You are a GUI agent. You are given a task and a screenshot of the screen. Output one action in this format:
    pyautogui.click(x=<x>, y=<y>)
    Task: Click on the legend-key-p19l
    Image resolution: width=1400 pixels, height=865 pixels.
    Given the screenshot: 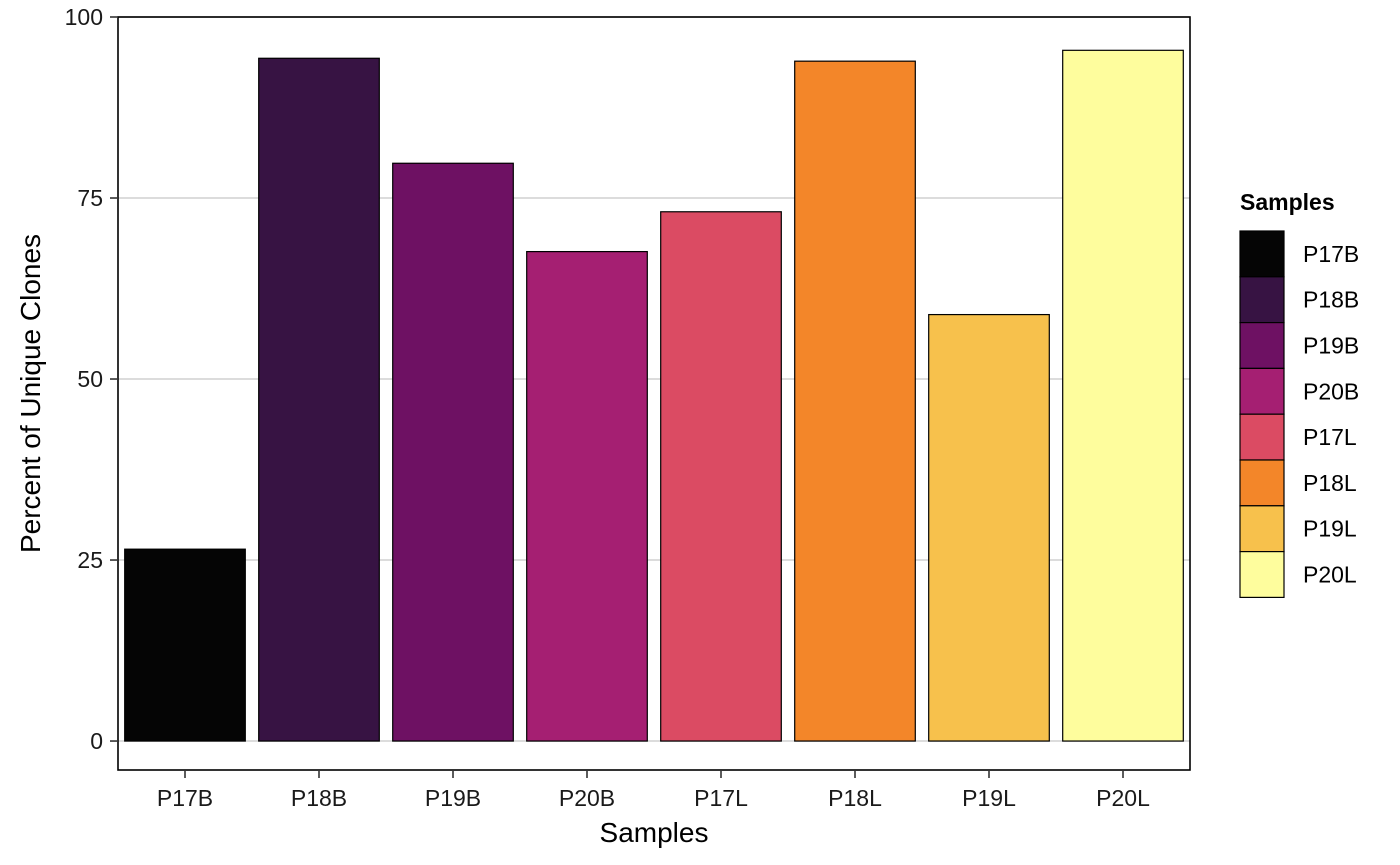 What is the action you would take?
    pyautogui.click(x=1262, y=529)
    